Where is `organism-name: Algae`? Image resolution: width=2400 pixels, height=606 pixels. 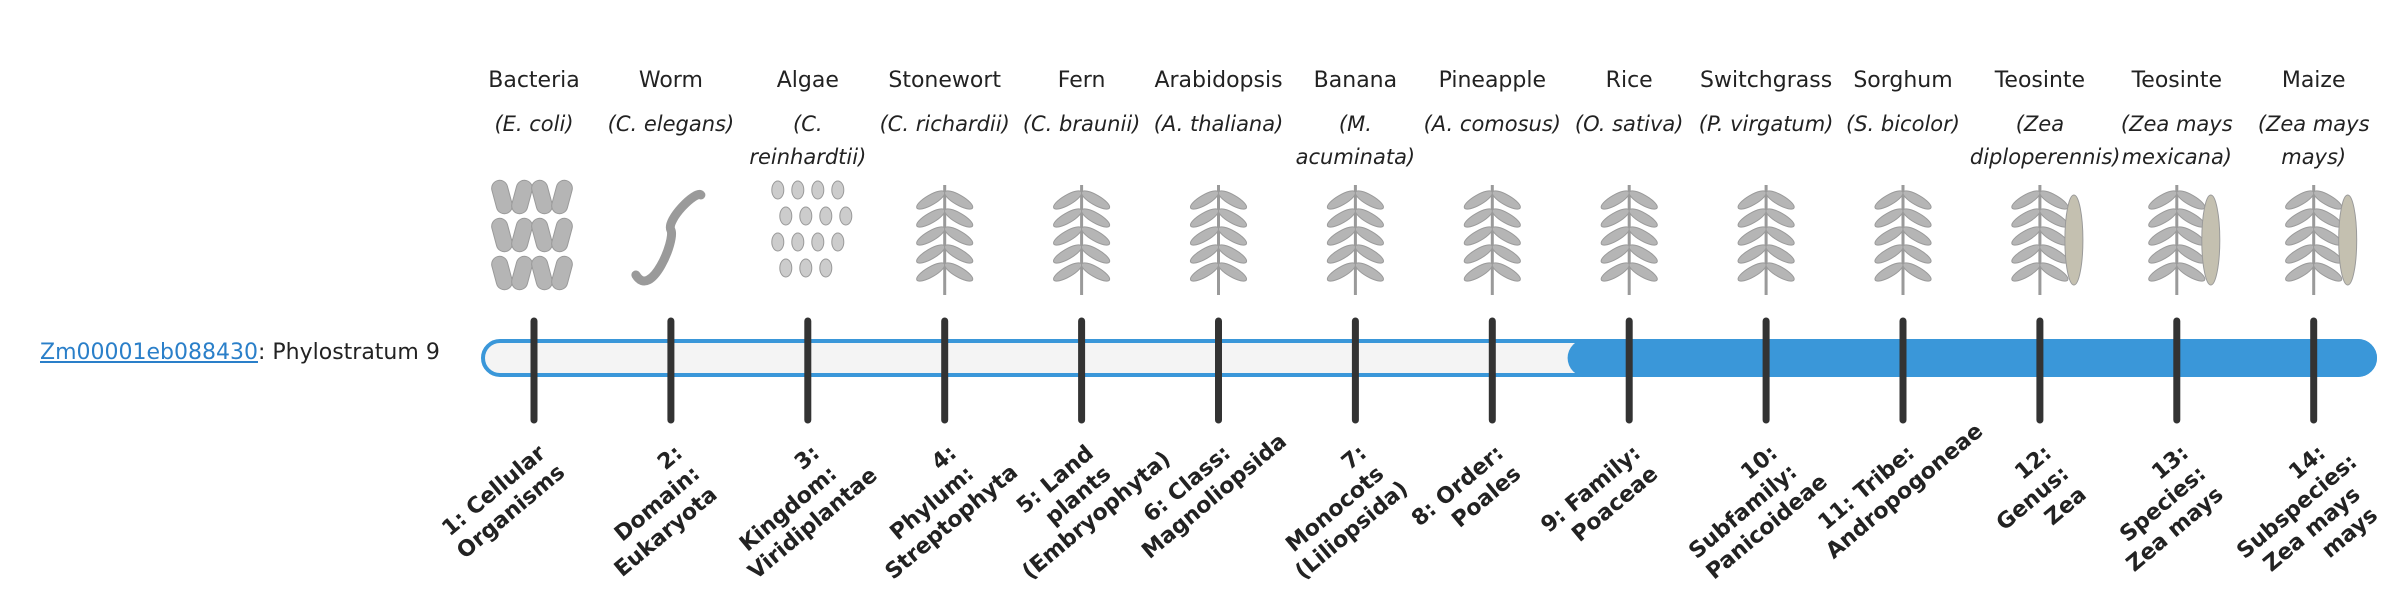 organism-name: Algae is located at coordinates (807, 80).